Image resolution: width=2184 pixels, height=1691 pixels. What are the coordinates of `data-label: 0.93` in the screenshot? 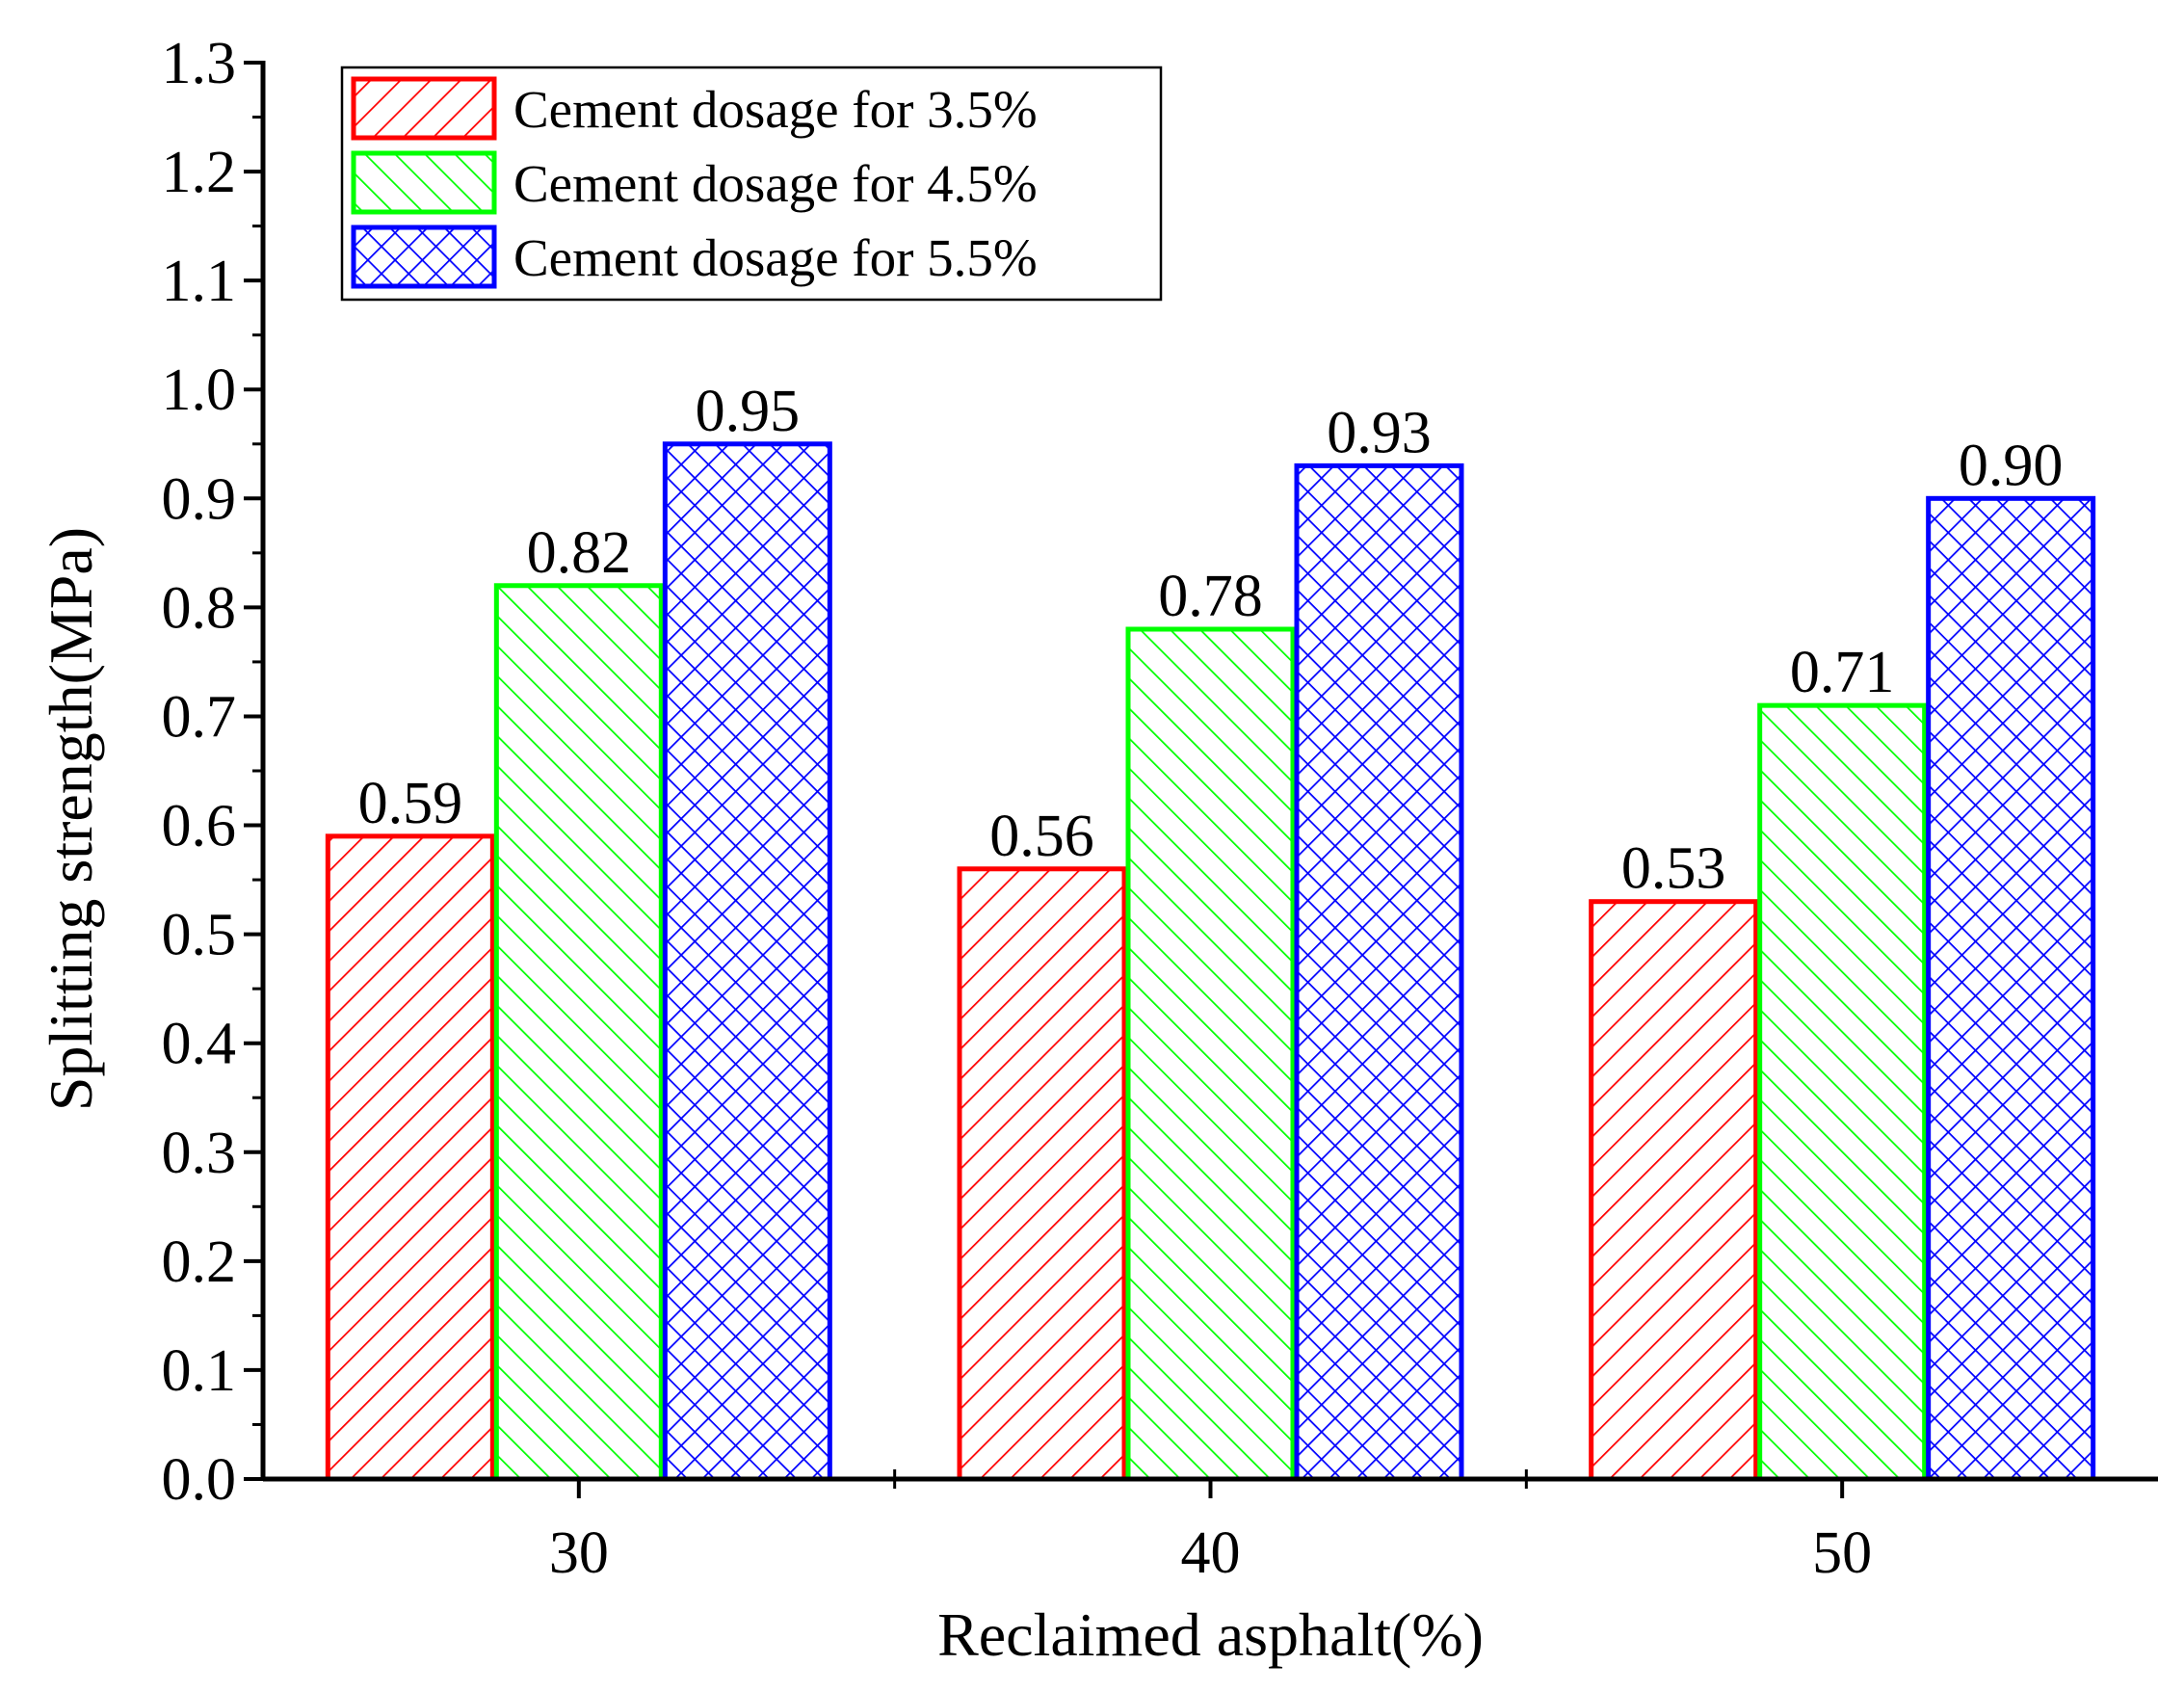 It's located at (1380, 432).